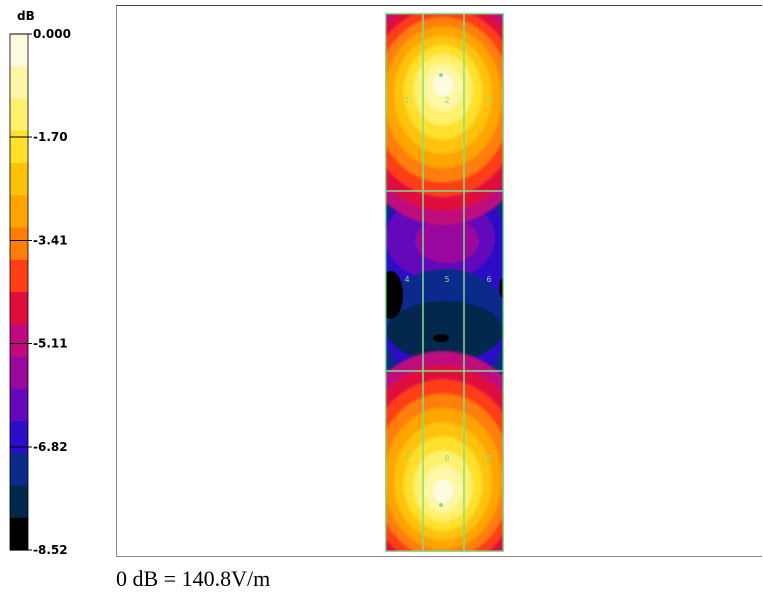 The width and height of the screenshot is (763, 594). What do you see at coordinates (50, 137) in the screenshot?
I see `colorbar-tick-label: -1.70` at bounding box center [50, 137].